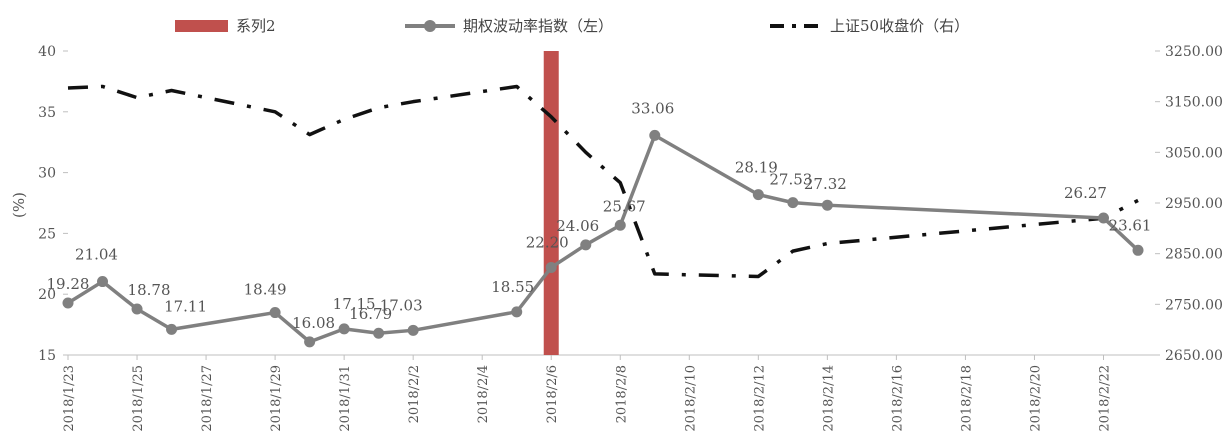 This screenshot has height=444, width=1230. Describe the element at coordinates (47, 174) in the screenshot. I see `y-left-tick-label: 30` at that location.